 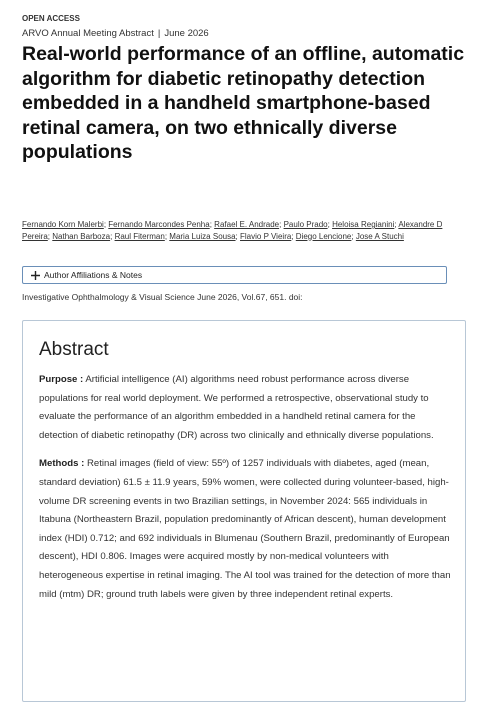 I want to click on section-label: Methods :, so click(x=62, y=464).